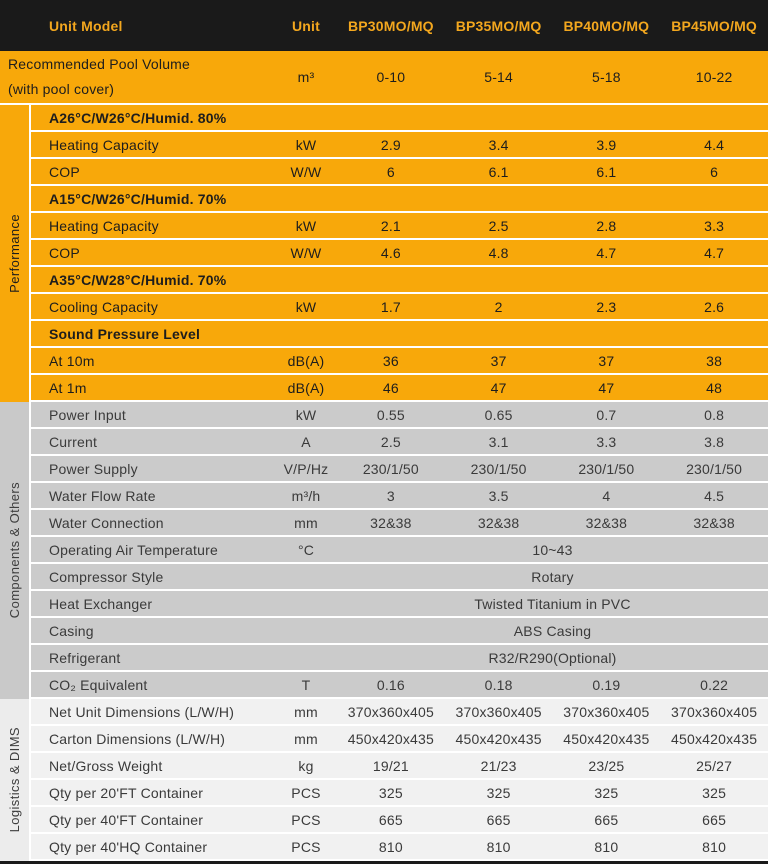 Image resolution: width=768 pixels, height=864 pixels. Describe the element at coordinates (98, 684) in the screenshot. I see `row-label: CO₂ Equivalent` at that location.